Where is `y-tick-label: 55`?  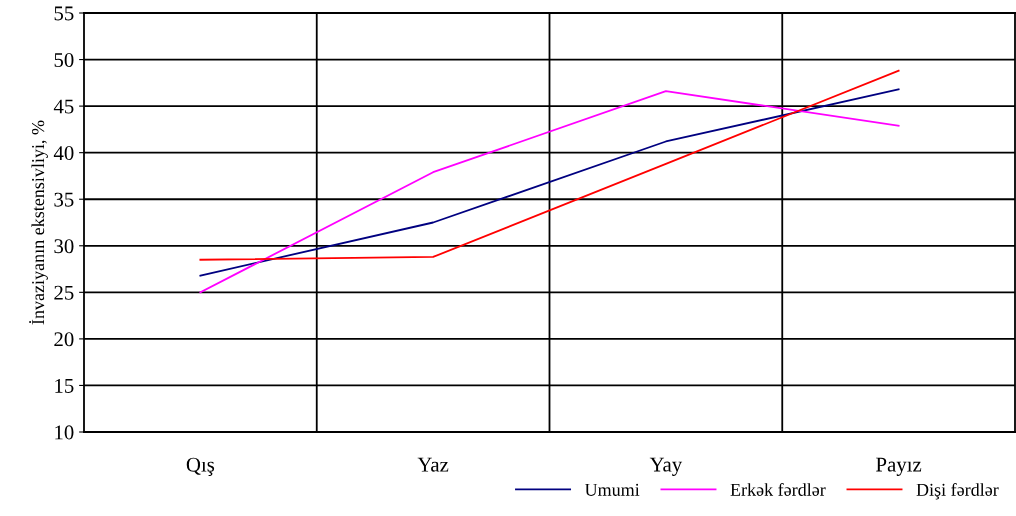
y-tick-label: 55 is located at coordinates (64, 13).